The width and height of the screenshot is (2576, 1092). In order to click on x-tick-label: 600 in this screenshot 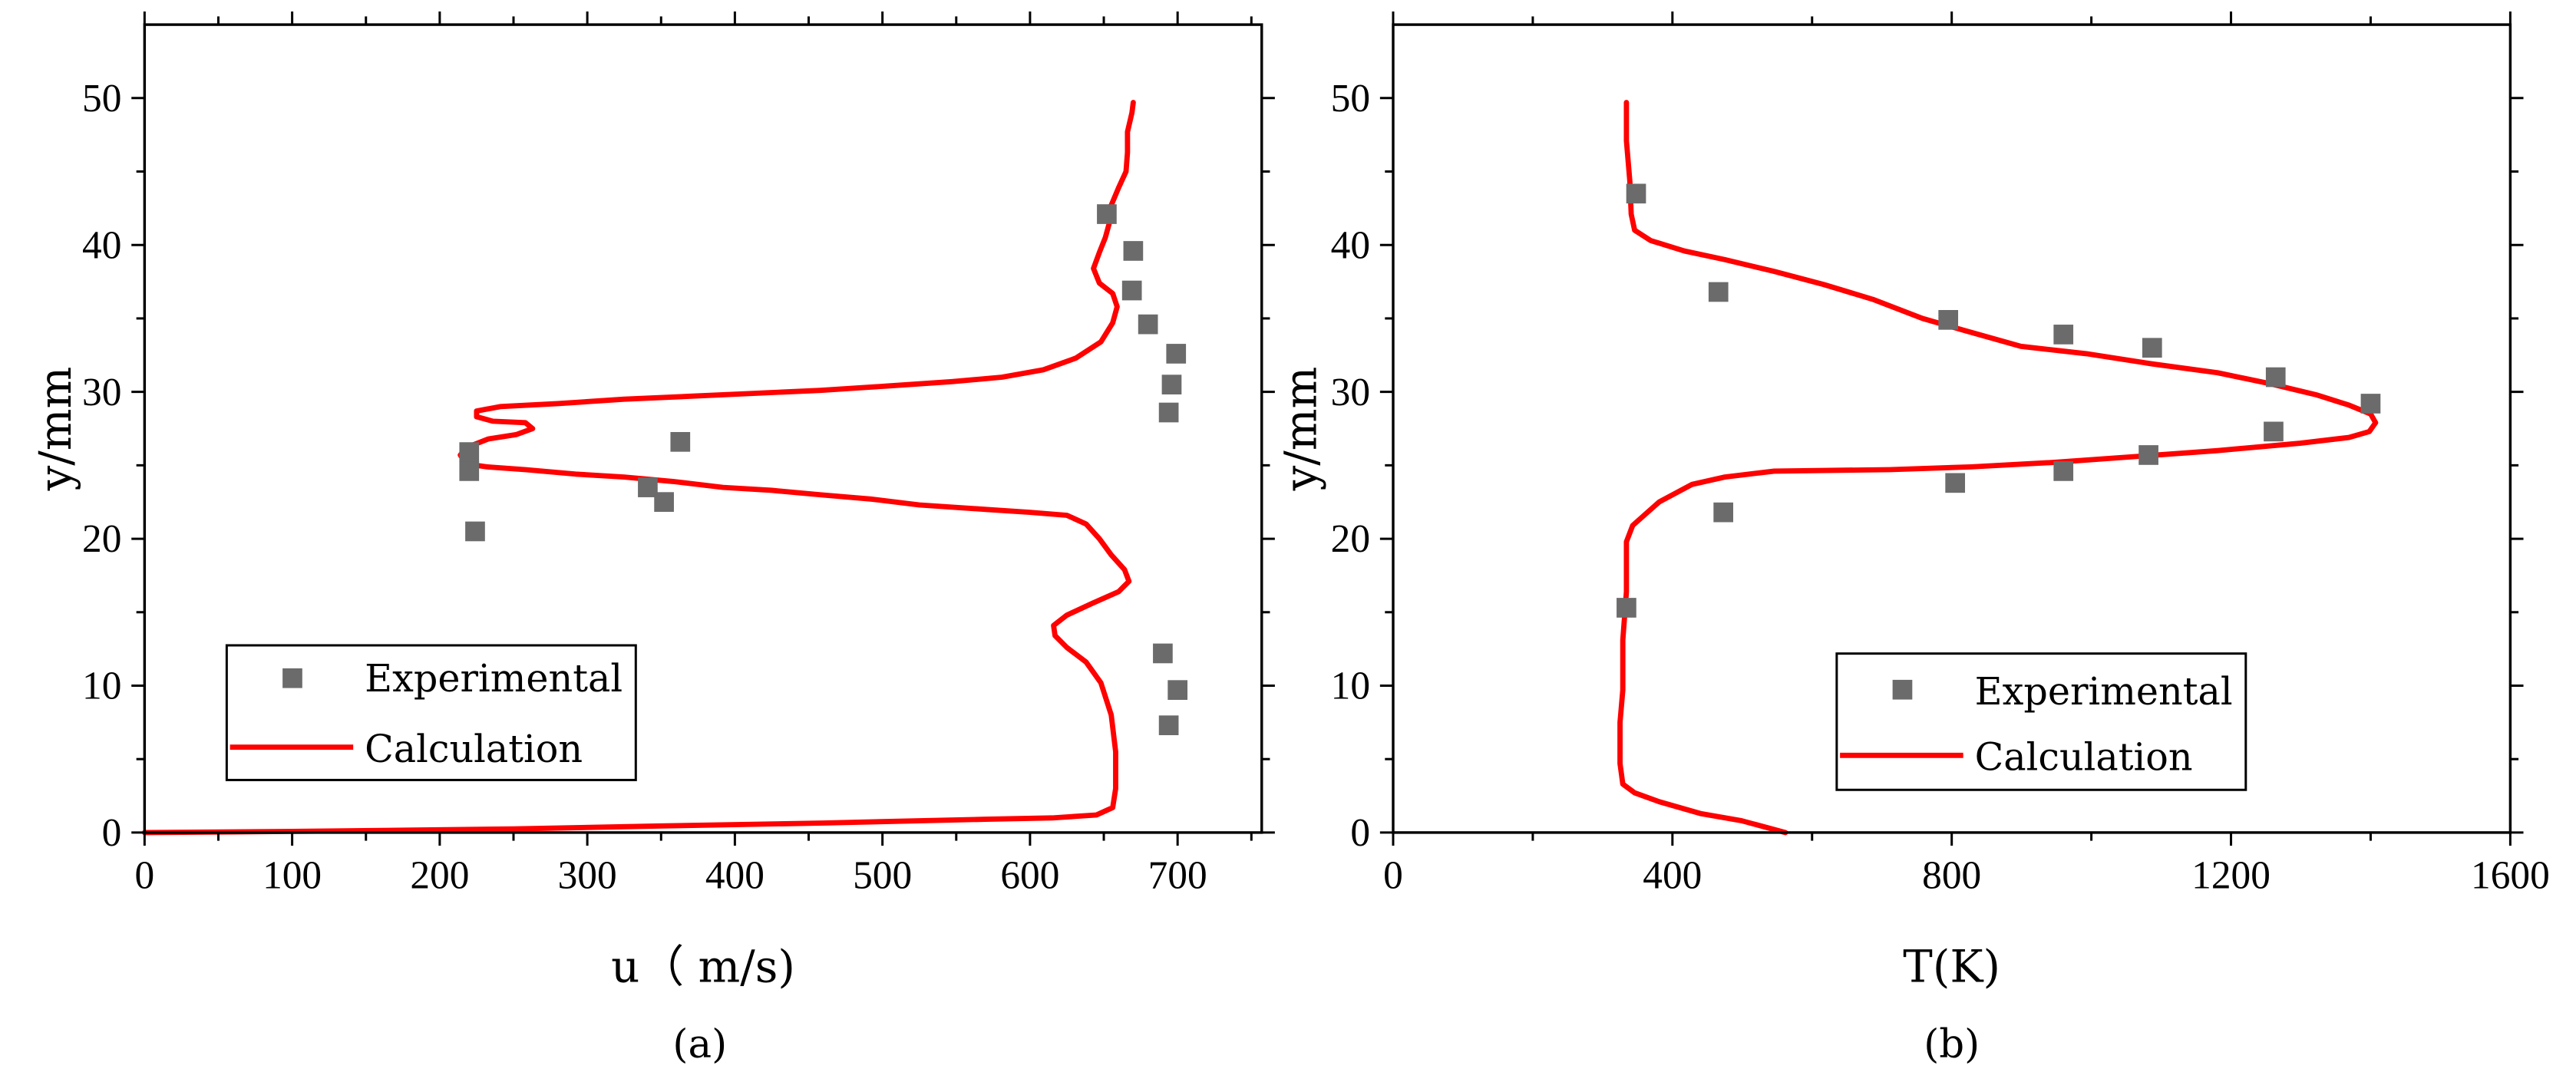, I will do `click(1029, 876)`.